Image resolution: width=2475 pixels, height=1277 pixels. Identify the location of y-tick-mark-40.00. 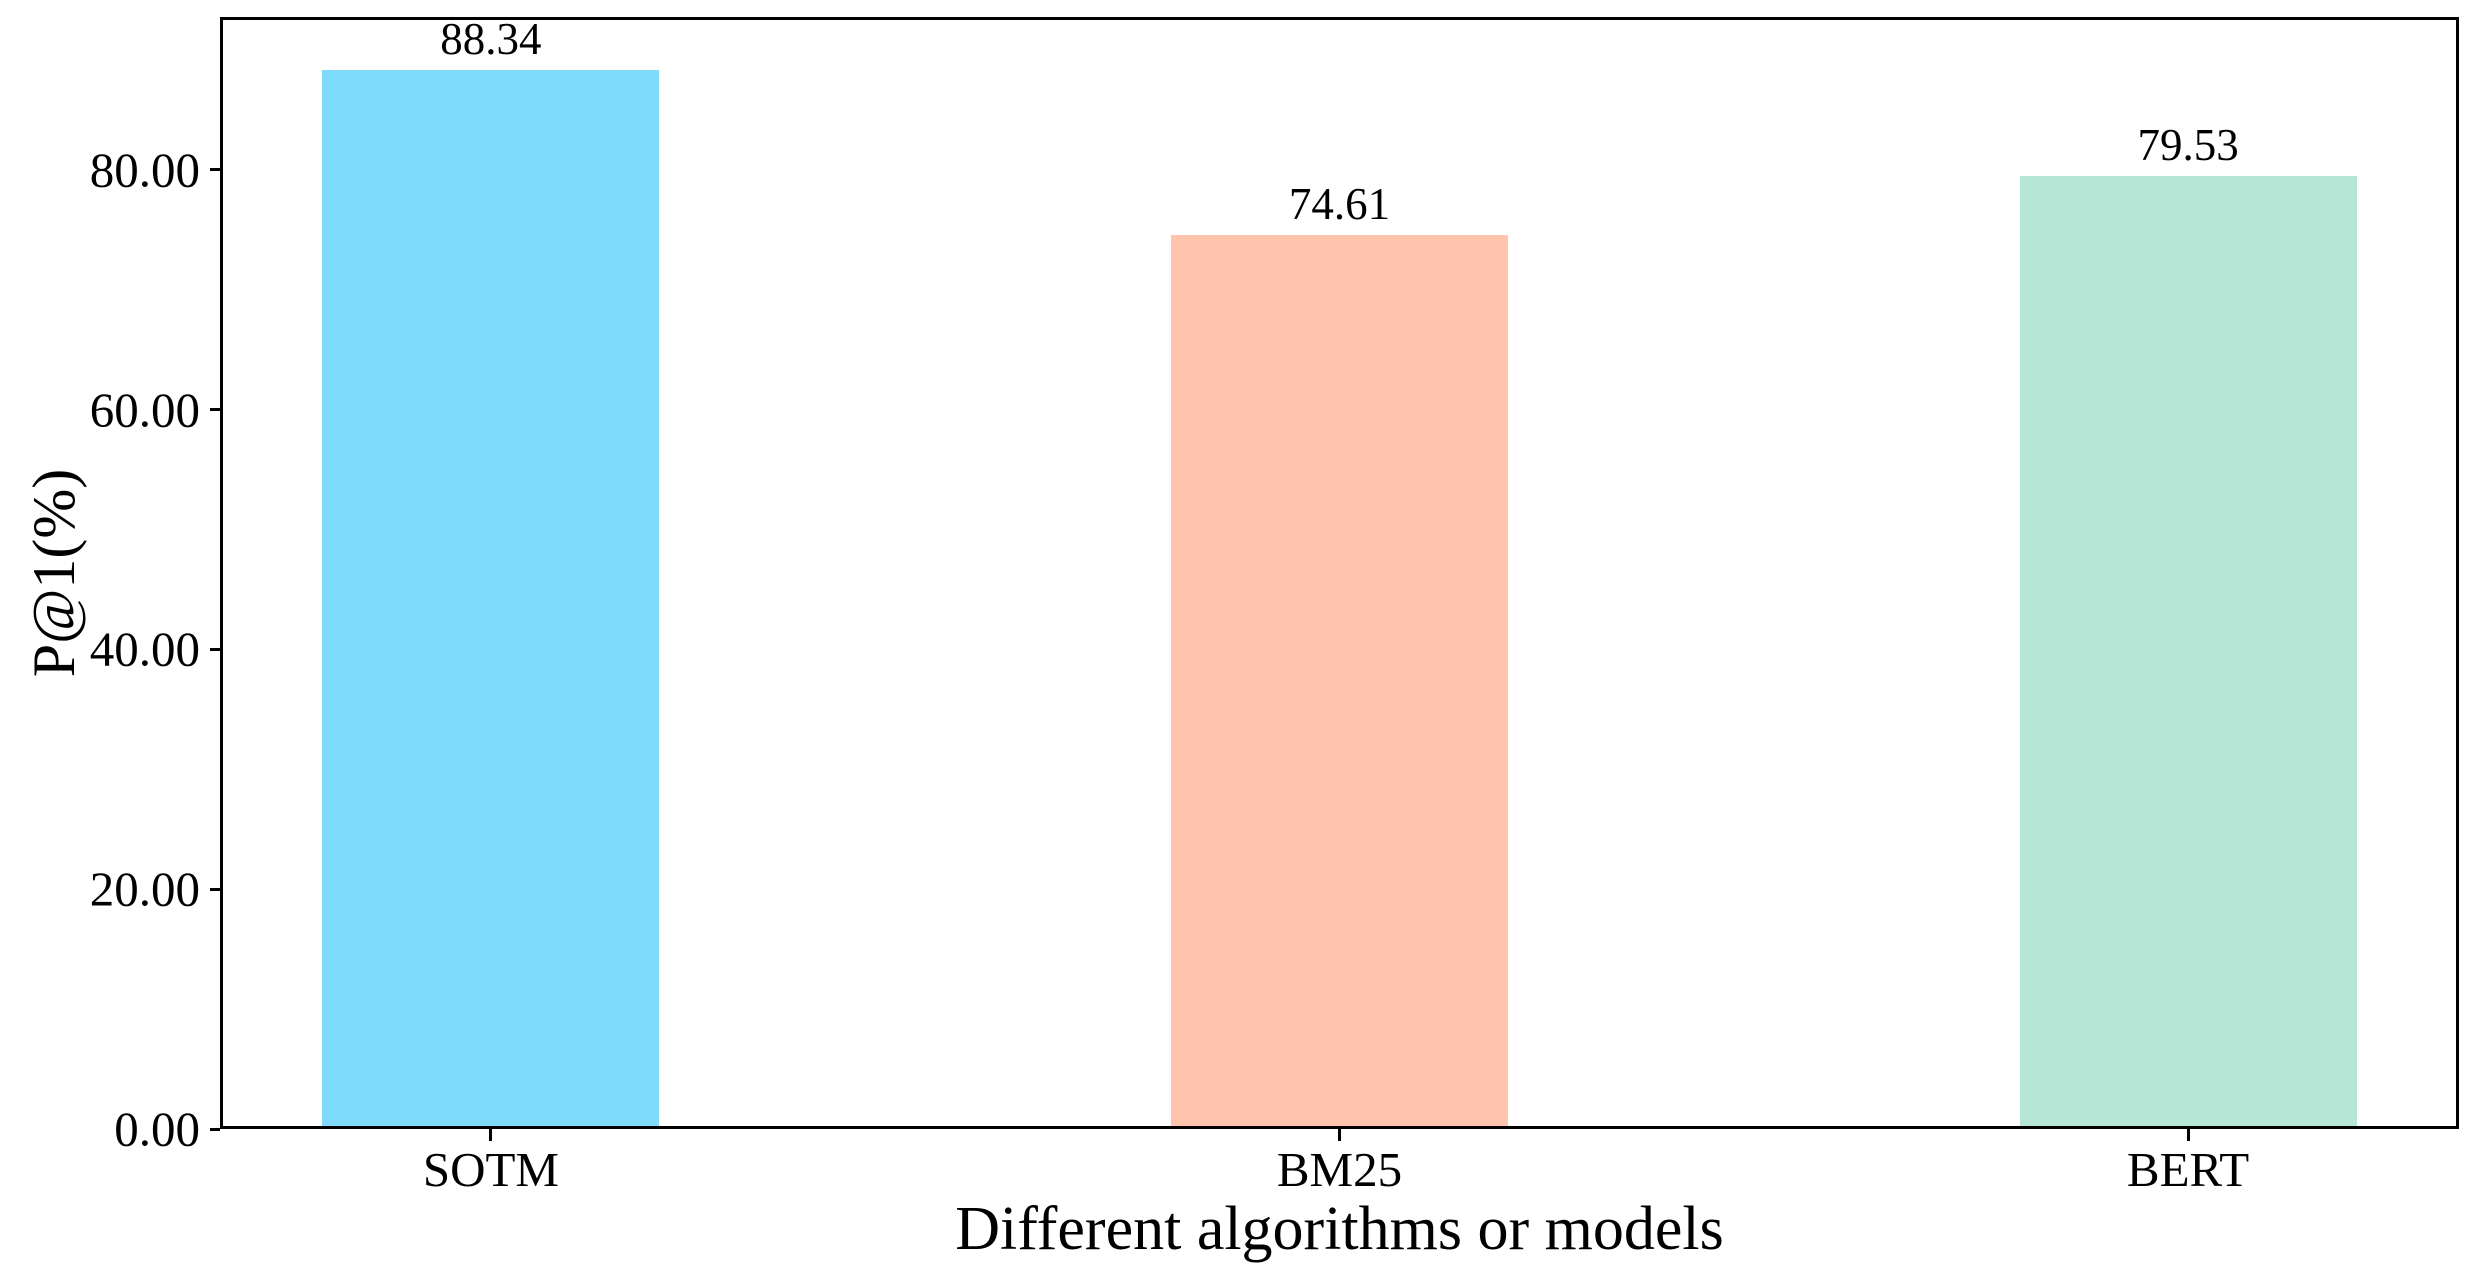
(215, 649).